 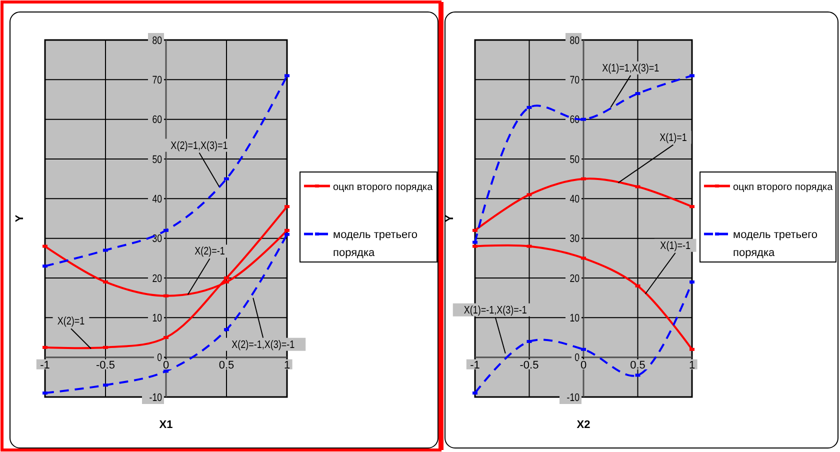 I want to click on annotation: X(1)=1, so click(x=674, y=138).